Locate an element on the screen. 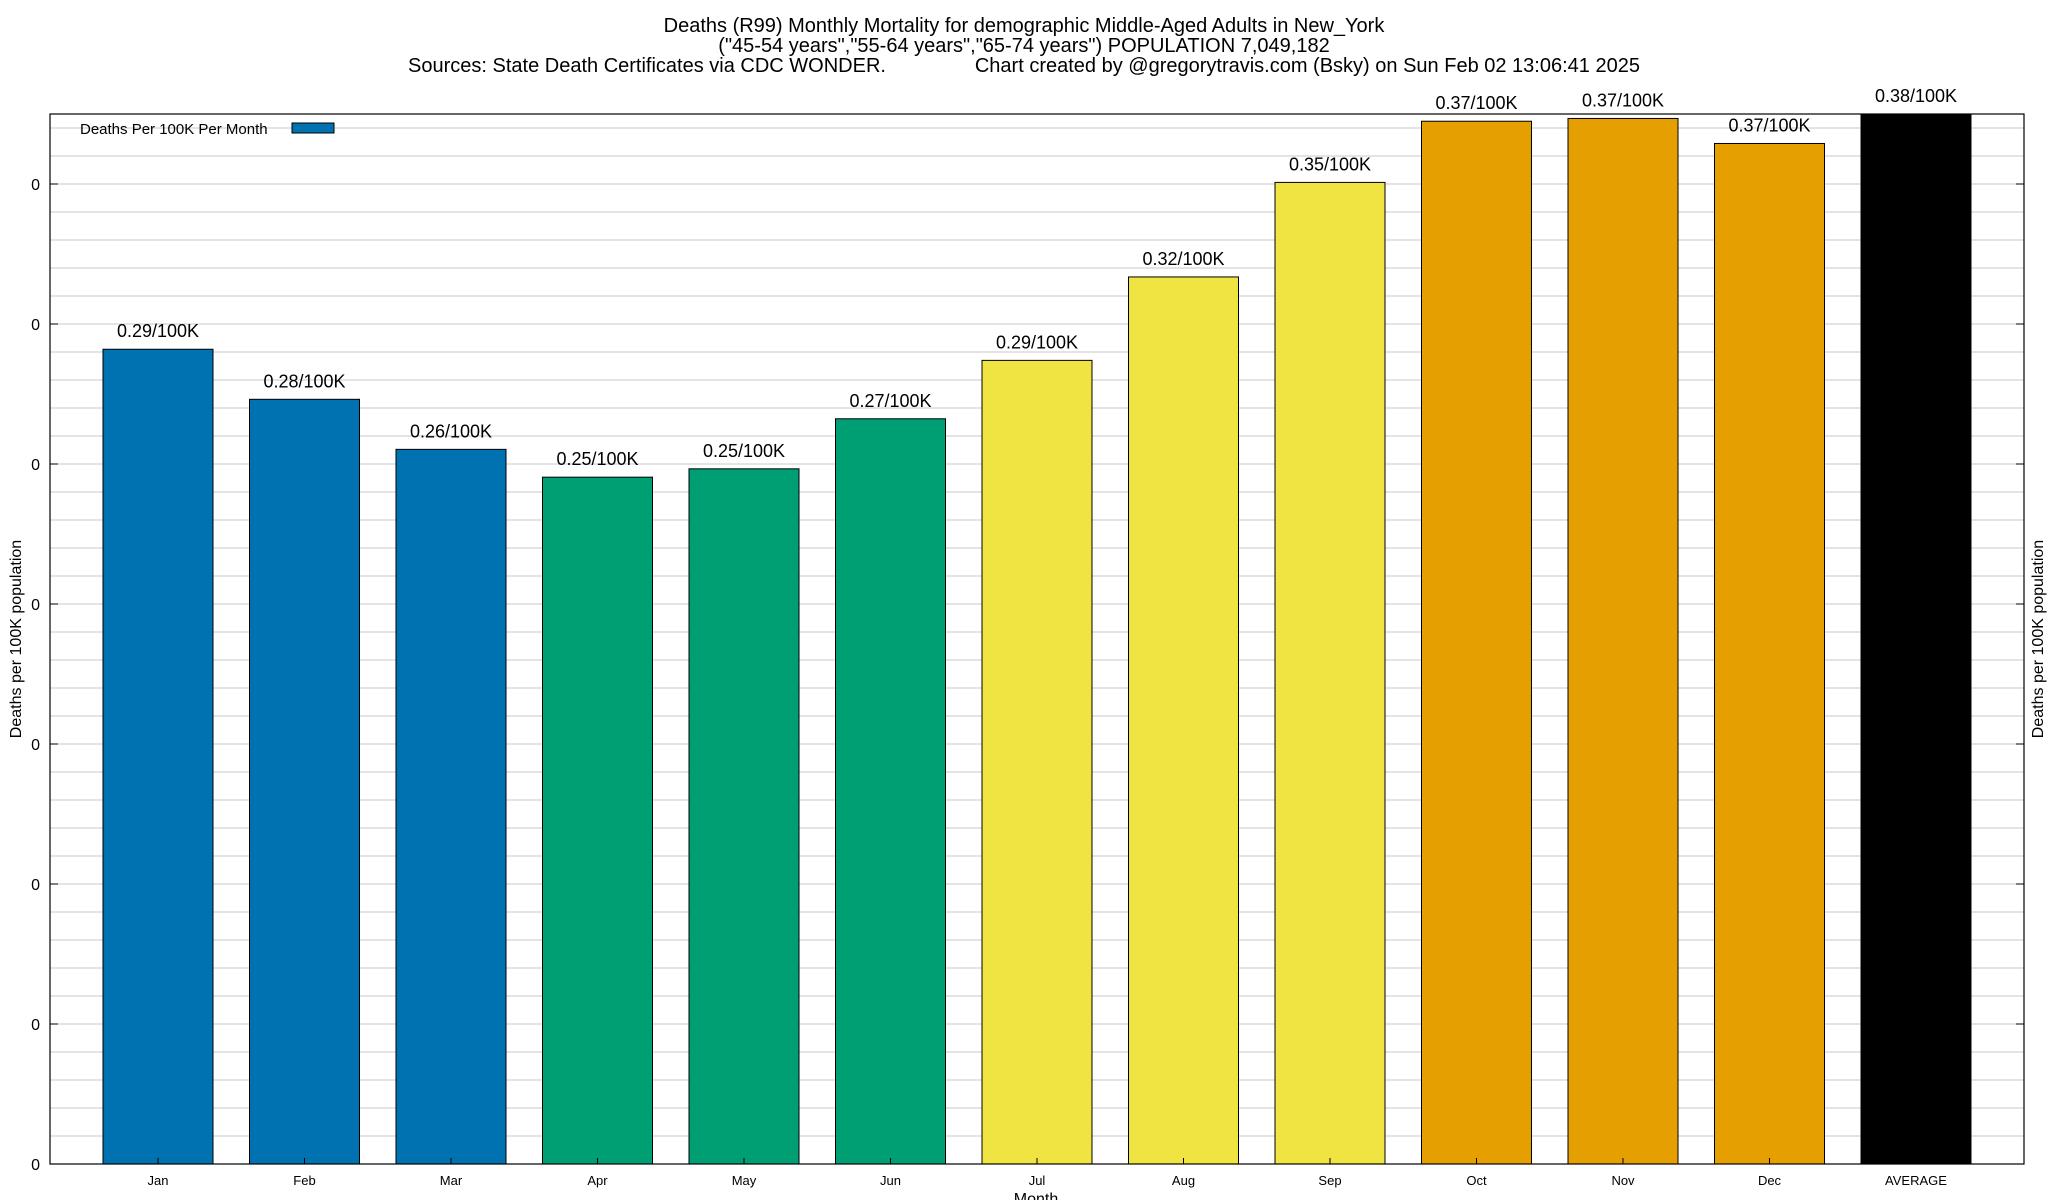 This screenshot has height=1200, width=2048. x-tick-label: Feb is located at coordinates (304, 1180).